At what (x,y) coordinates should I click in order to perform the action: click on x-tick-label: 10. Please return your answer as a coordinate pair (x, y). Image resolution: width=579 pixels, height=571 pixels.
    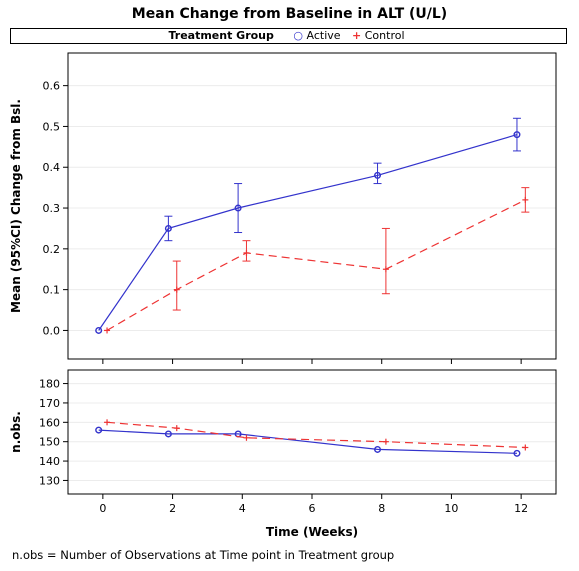
    Looking at the image, I should click on (451, 508).